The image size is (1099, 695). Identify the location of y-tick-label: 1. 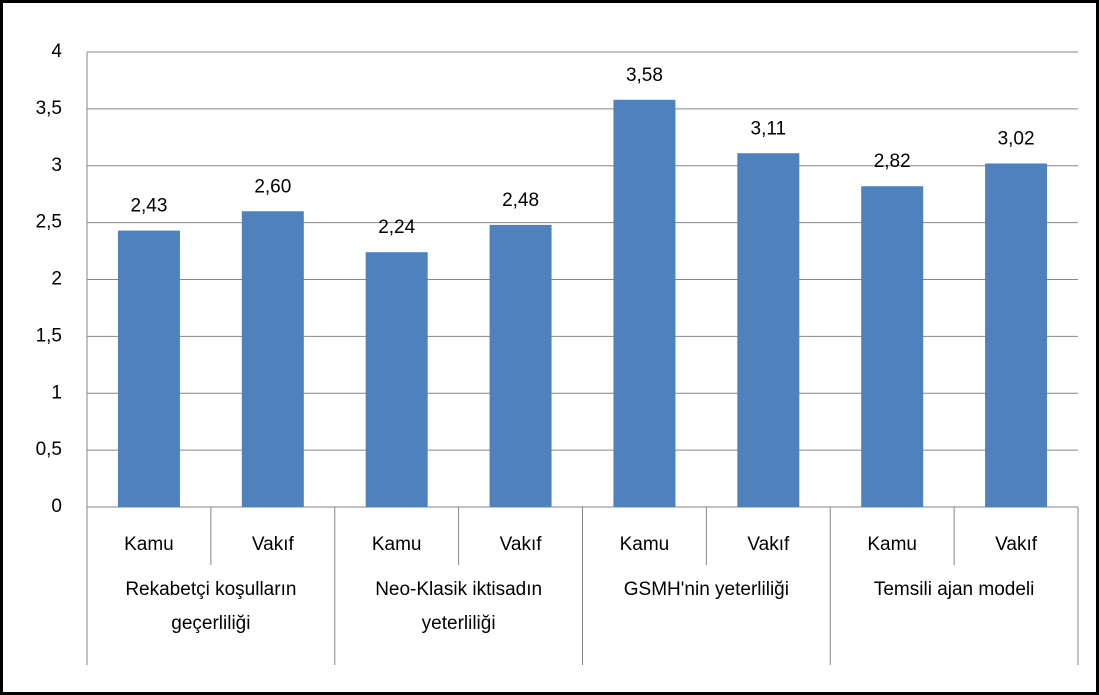
(56, 392).